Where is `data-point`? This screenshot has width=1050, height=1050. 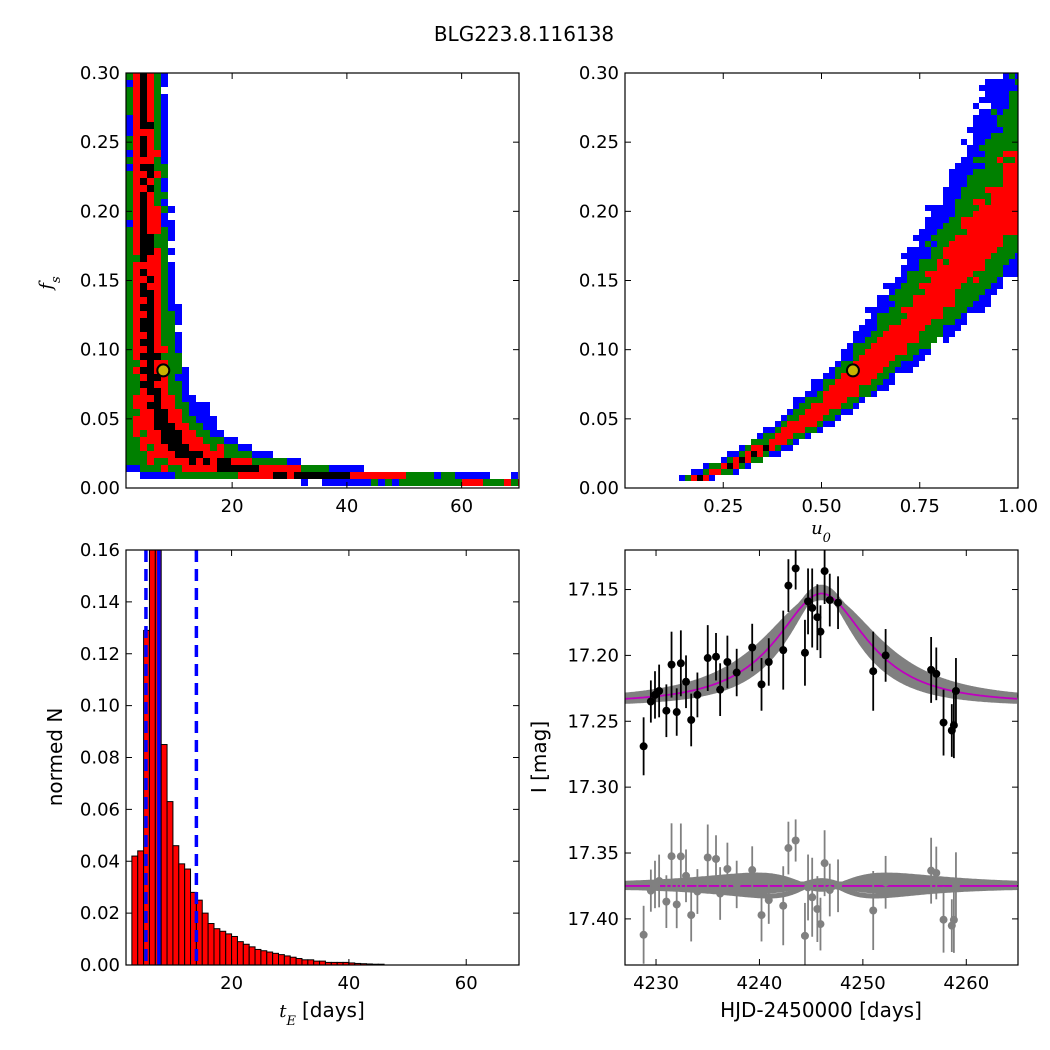 data-point is located at coordinates (829, 600).